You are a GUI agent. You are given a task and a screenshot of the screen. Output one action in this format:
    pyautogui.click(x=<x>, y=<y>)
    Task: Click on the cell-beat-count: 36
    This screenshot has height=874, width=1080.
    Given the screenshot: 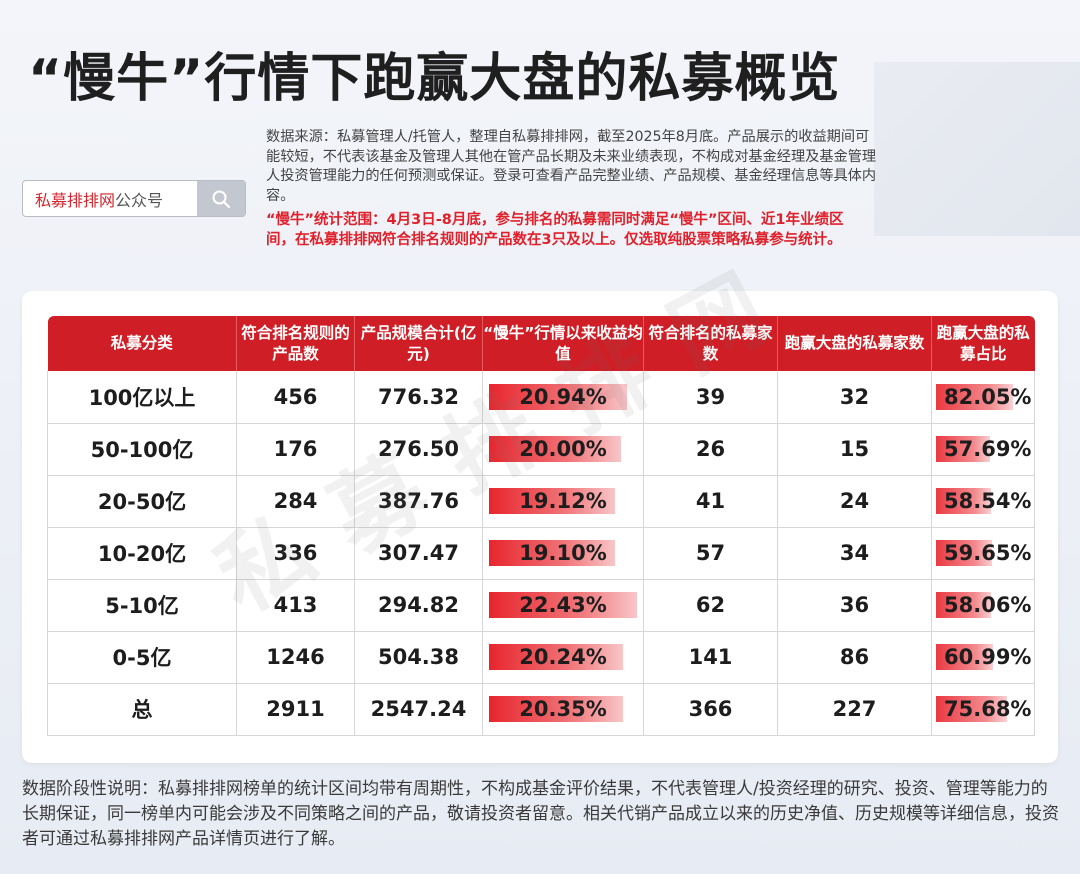 What is the action you would take?
    pyautogui.click(x=854, y=605)
    